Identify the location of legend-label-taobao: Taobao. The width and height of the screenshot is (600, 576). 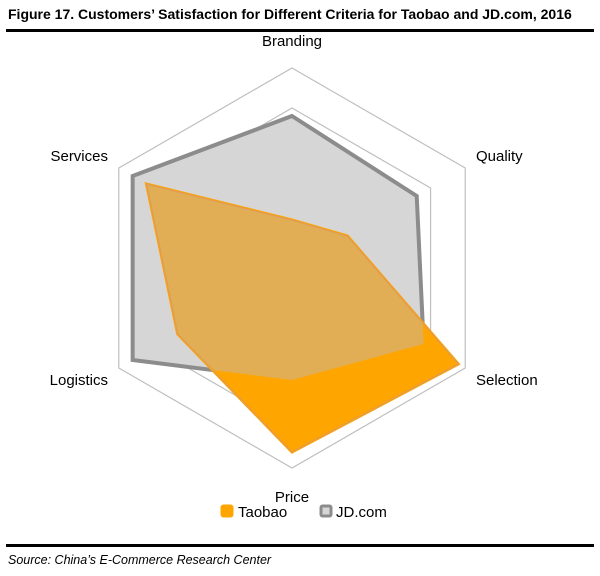
(262, 512).